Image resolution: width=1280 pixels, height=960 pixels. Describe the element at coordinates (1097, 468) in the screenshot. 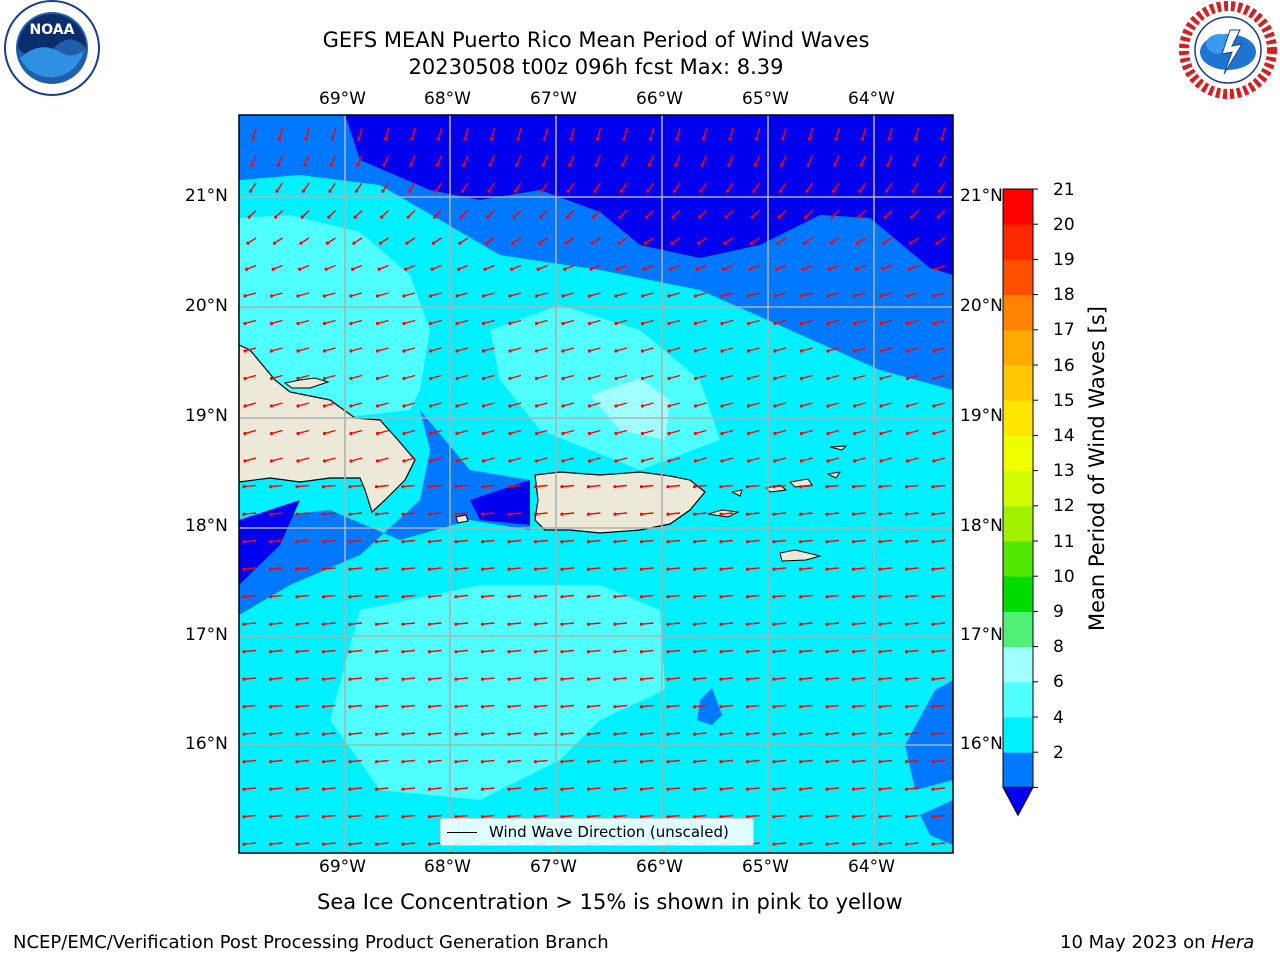

I see `colorbar-label: Mean Period of Wind Waves [s]` at that location.